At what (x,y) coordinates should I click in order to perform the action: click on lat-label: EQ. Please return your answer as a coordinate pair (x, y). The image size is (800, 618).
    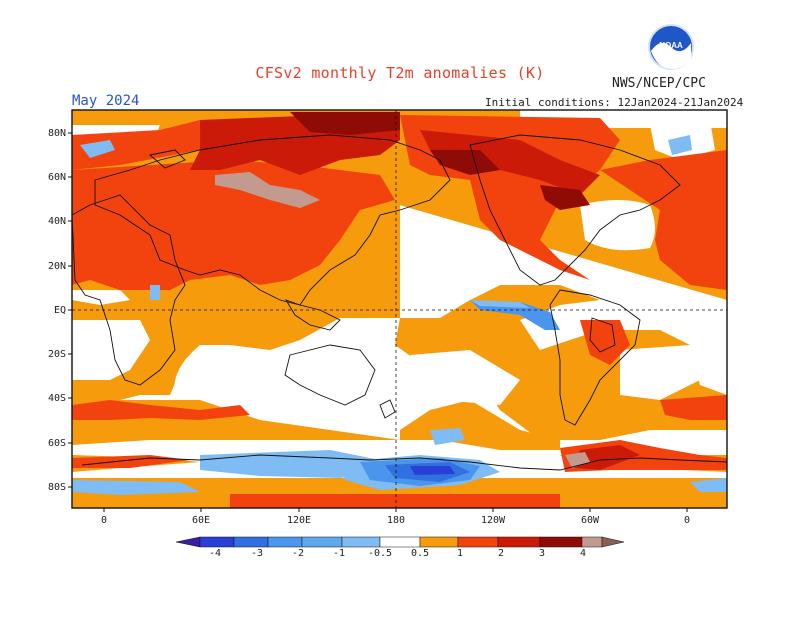
    Looking at the image, I should click on (60, 310).